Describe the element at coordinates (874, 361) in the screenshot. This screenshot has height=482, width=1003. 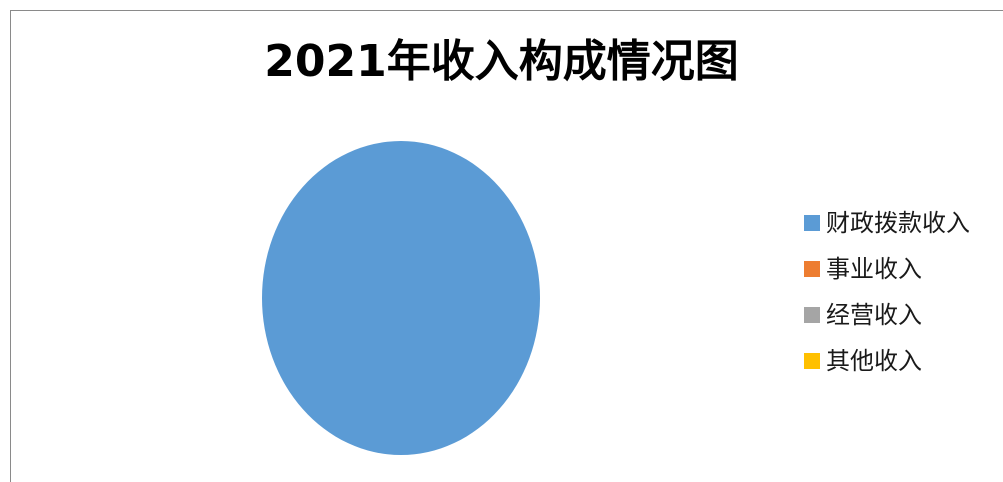
I see `legend-label: 其他收入` at that location.